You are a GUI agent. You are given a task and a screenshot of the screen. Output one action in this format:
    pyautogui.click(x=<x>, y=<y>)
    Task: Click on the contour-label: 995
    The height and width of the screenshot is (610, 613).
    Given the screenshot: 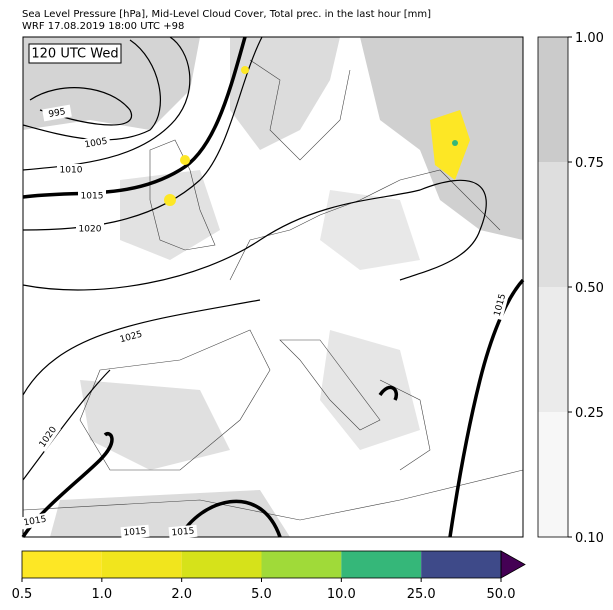 What is the action you would take?
    pyautogui.click(x=57, y=113)
    